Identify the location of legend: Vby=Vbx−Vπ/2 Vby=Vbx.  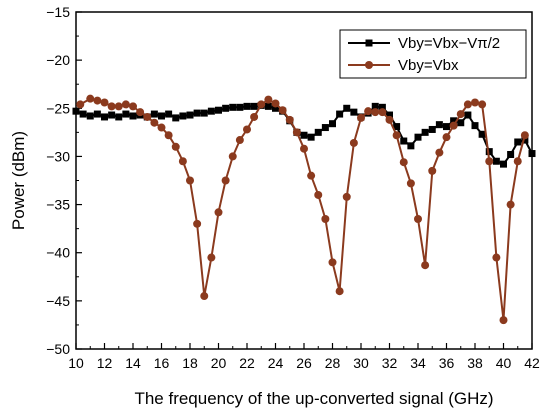
(433, 54).